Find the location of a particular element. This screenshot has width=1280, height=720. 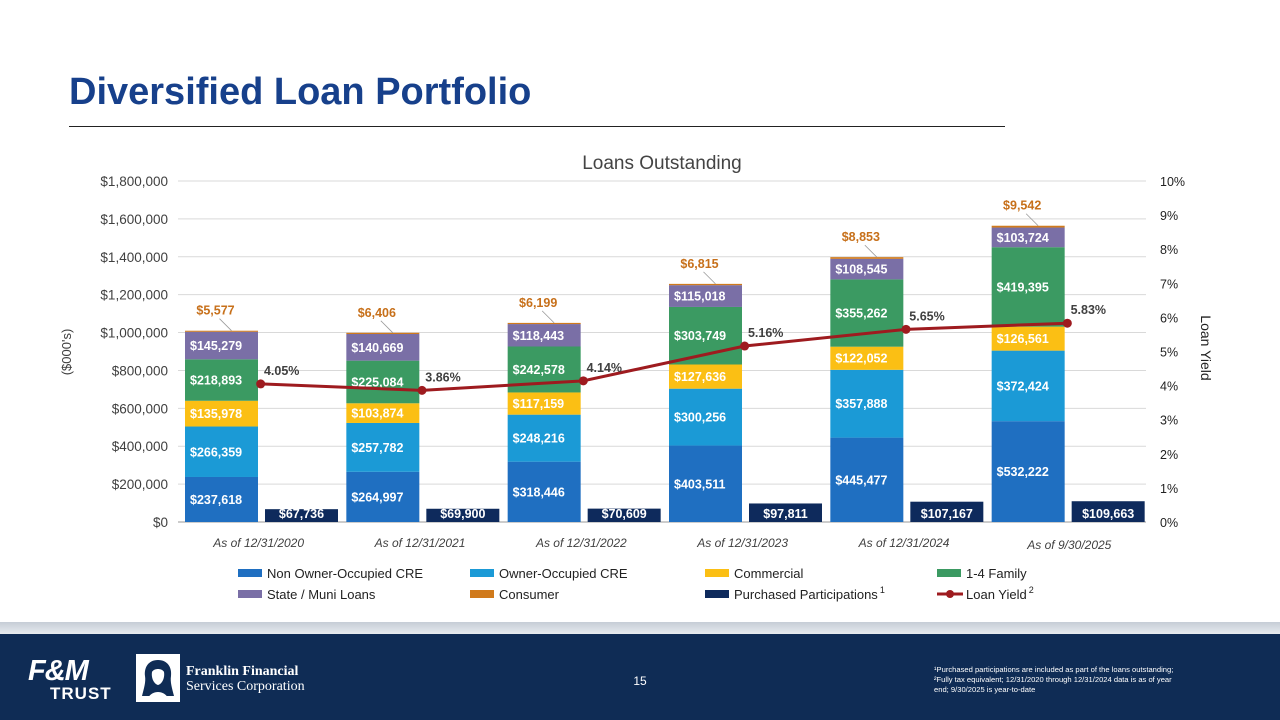

consumer-data-label: $8,853 is located at coordinates (861, 237).